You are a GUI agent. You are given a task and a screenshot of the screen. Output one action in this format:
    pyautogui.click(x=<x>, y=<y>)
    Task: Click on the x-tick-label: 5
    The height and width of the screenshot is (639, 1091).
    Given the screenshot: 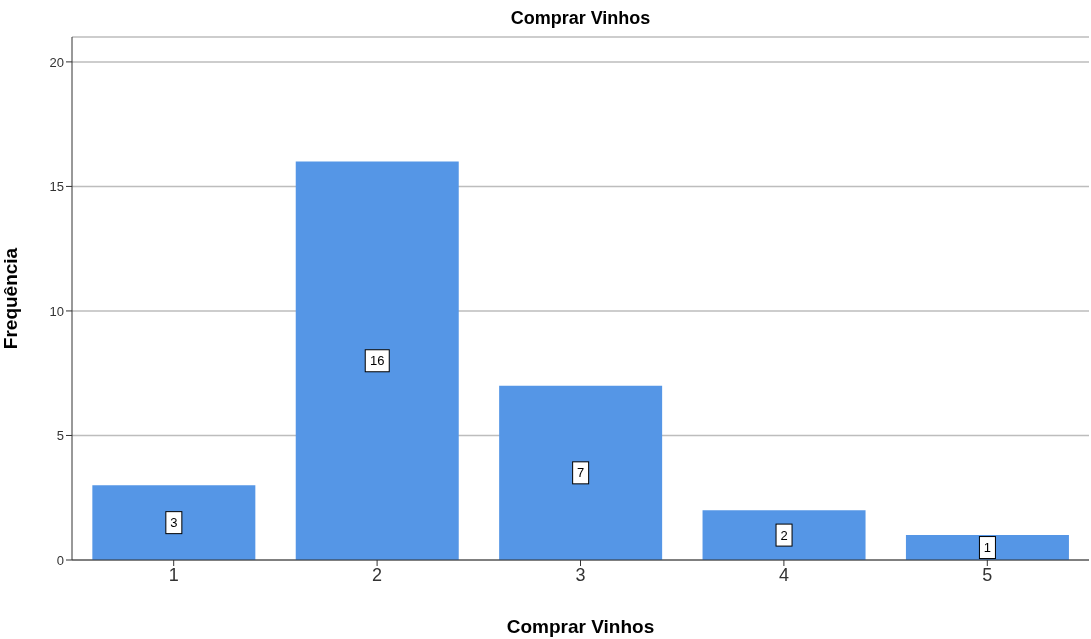 What is the action you would take?
    pyautogui.click(x=987, y=574)
    